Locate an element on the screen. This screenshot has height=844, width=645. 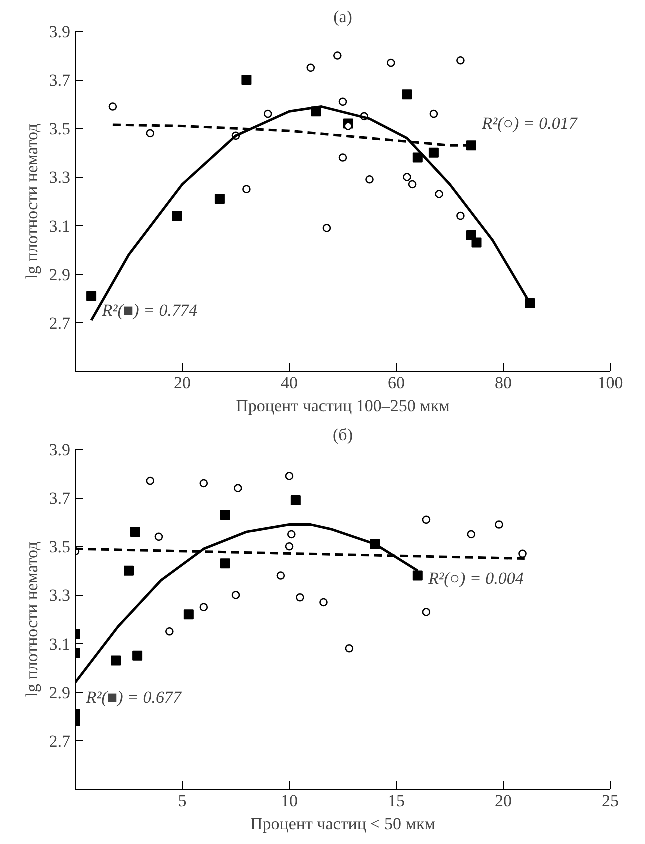
annotation: R²(■) = 0.677 is located at coordinates (134, 698).